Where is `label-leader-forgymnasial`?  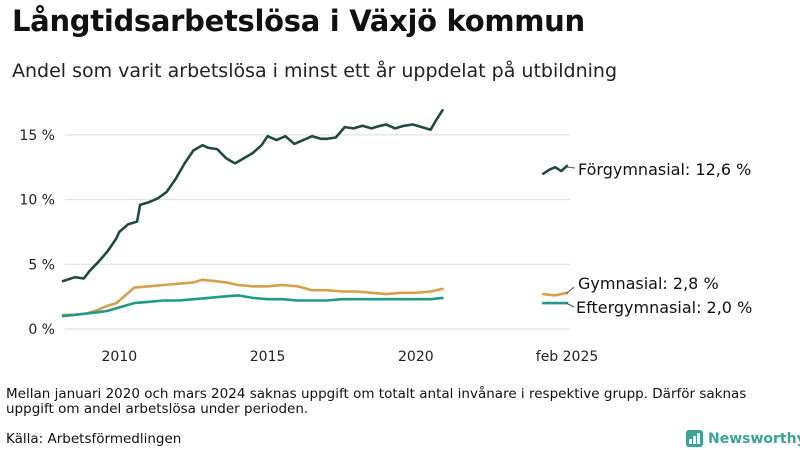
label-leader-forgymnasial is located at coordinates (570, 167).